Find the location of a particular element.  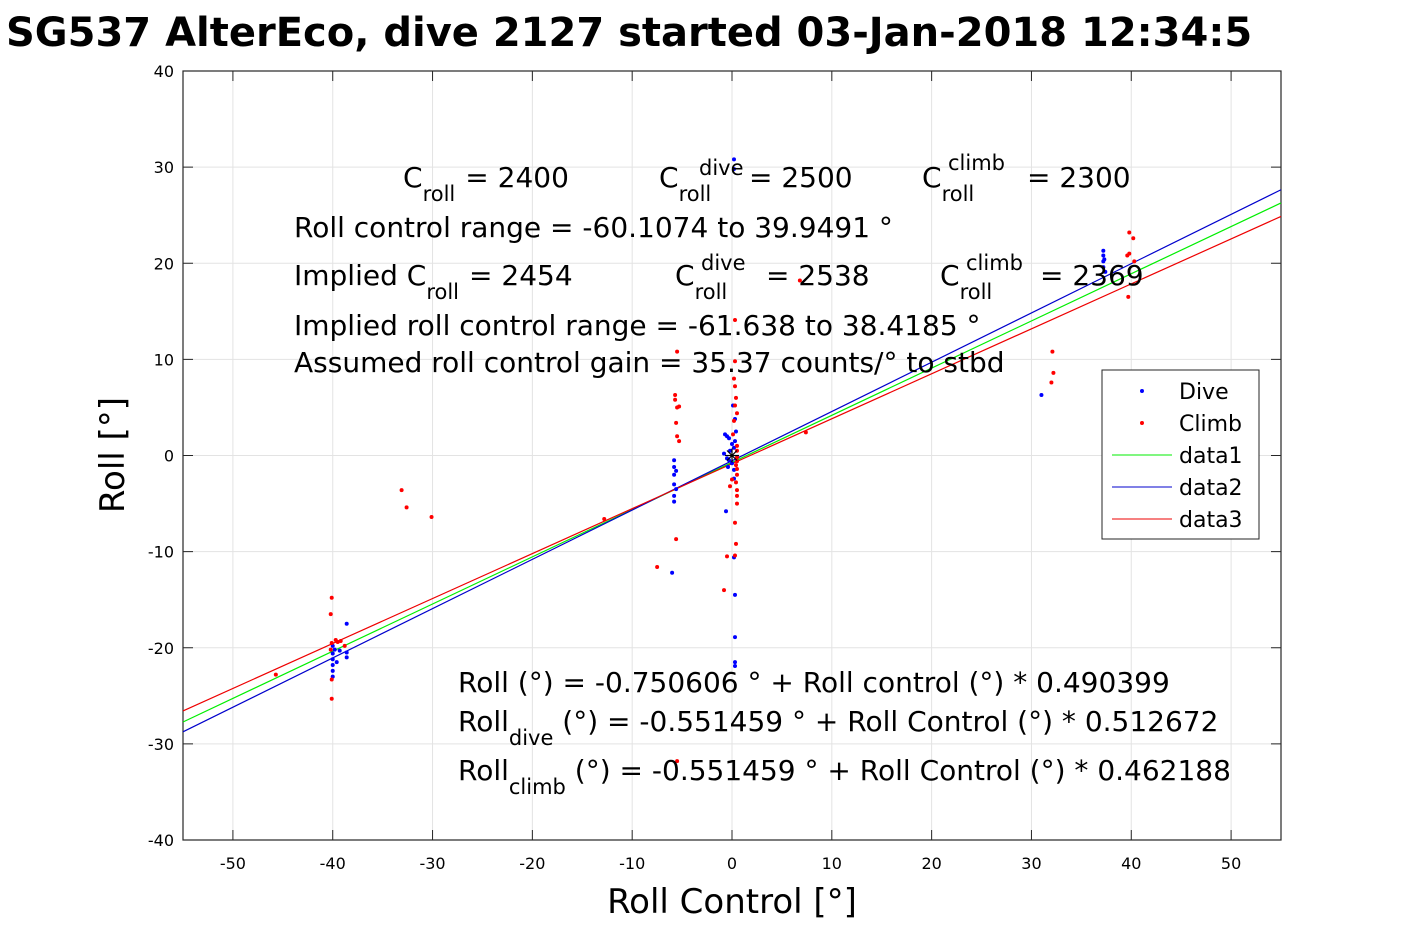

legend-label-dive: Dive is located at coordinates (1204, 392).